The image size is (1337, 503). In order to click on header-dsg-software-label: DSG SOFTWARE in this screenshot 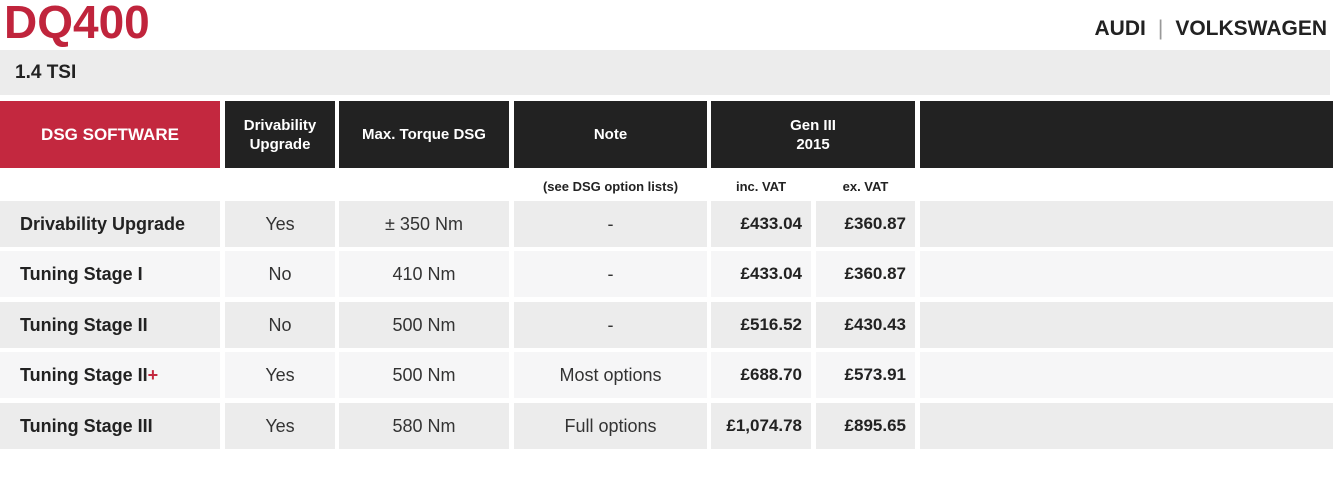, I will do `click(110, 134)`.